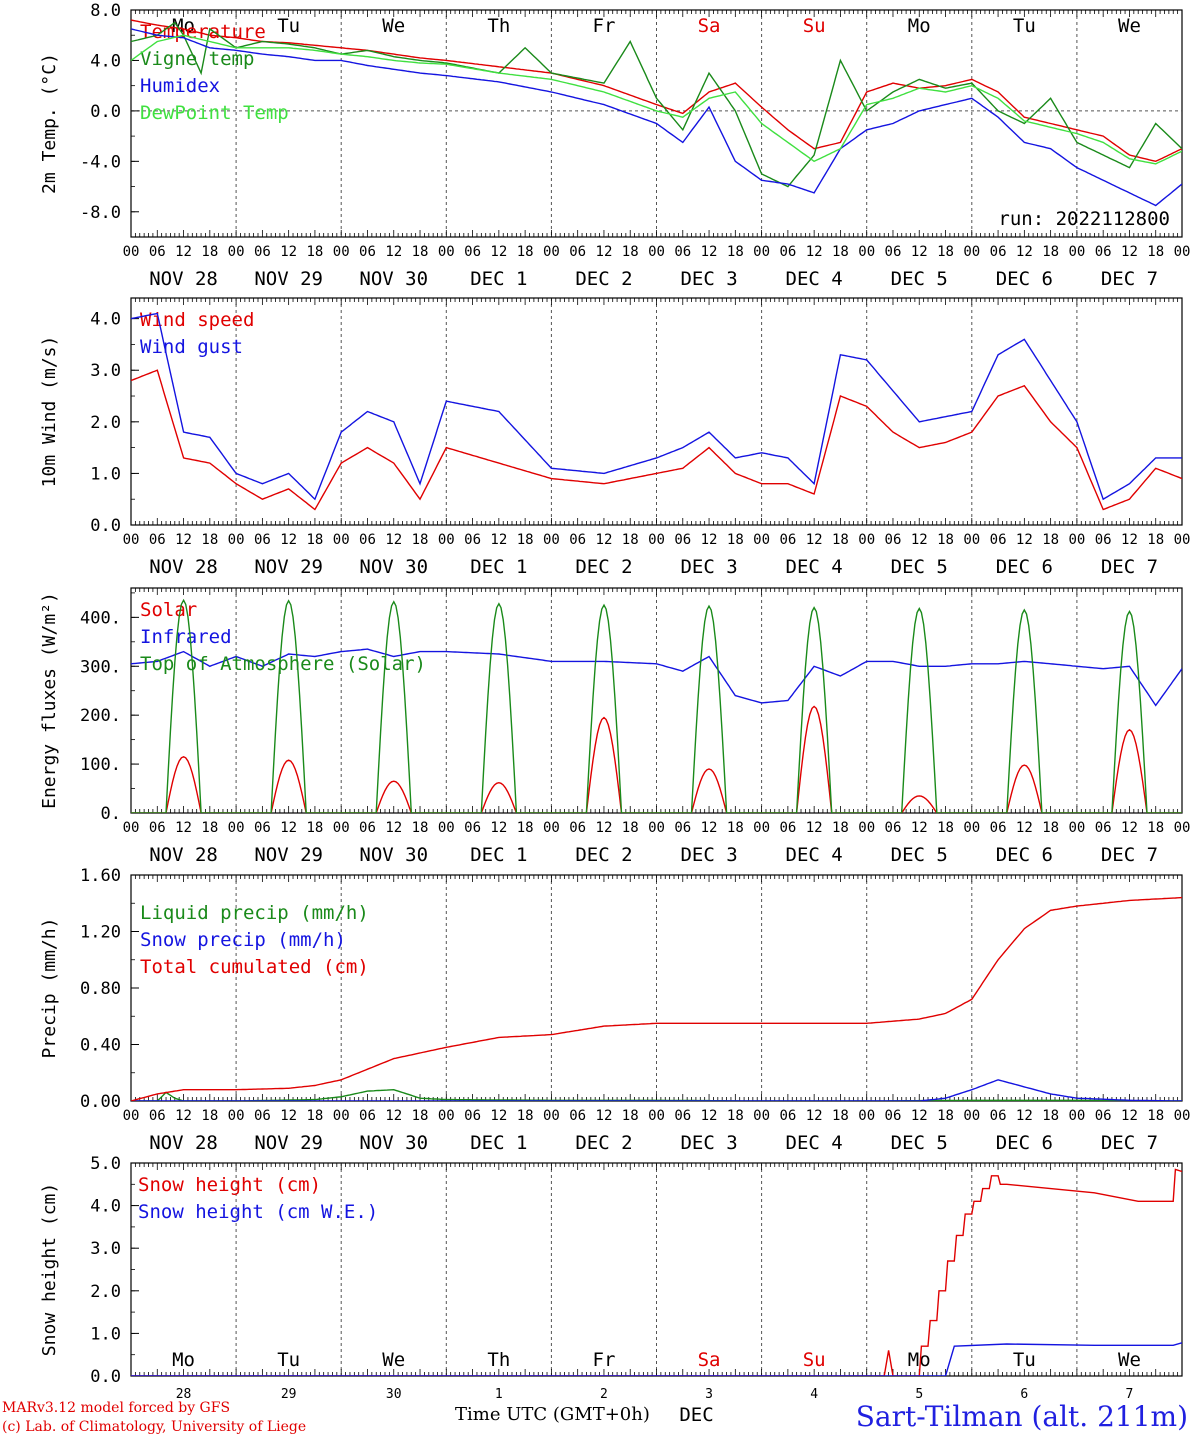 The height and width of the screenshot is (1440, 1194). What do you see at coordinates (100, 667) in the screenshot?
I see `y-tick-label: 300.` at bounding box center [100, 667].